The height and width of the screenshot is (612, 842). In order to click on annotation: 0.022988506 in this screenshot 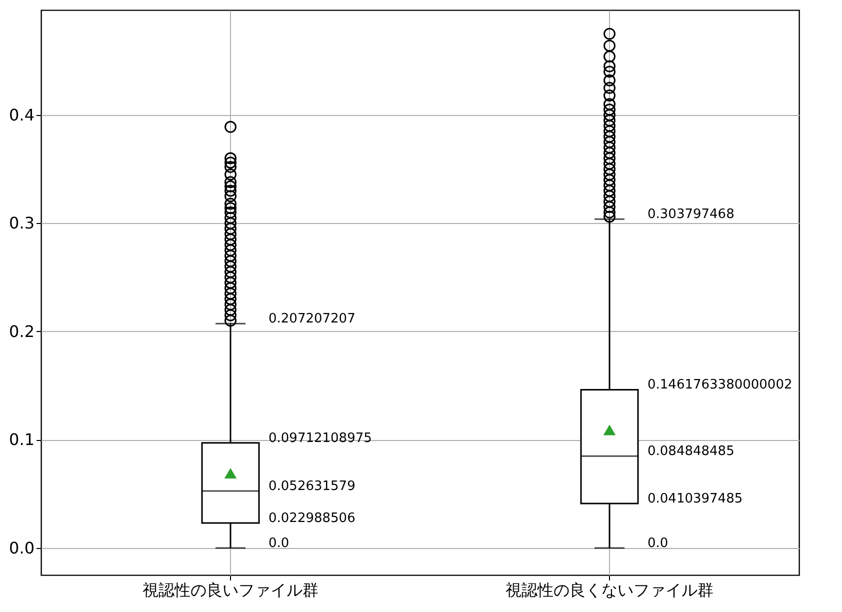, I will do `click(312, 518)`.